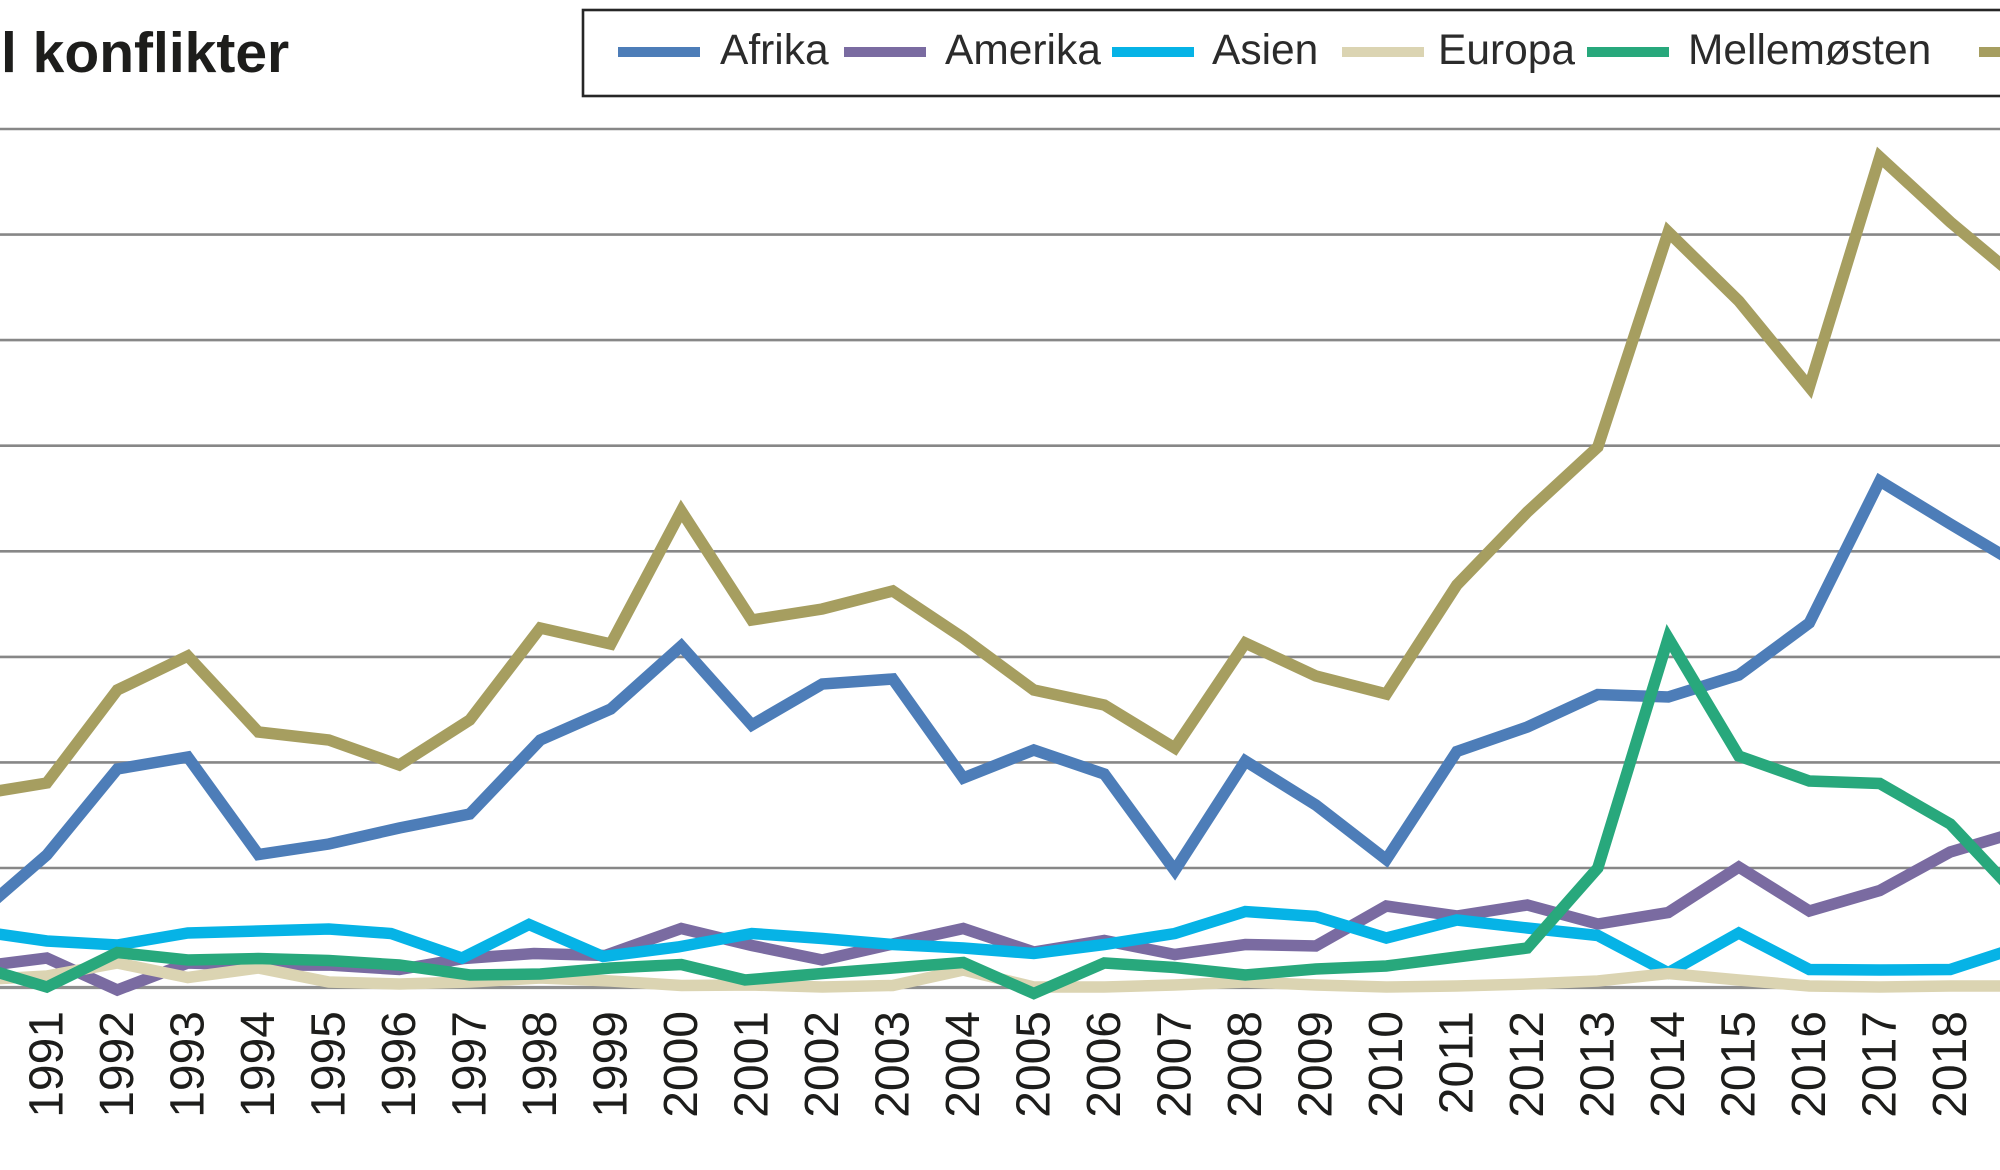  What do you see at coordinates (328, 1064) in the screenshot?
I see `svg-text: 1995` at bounding box center [328, 1064].